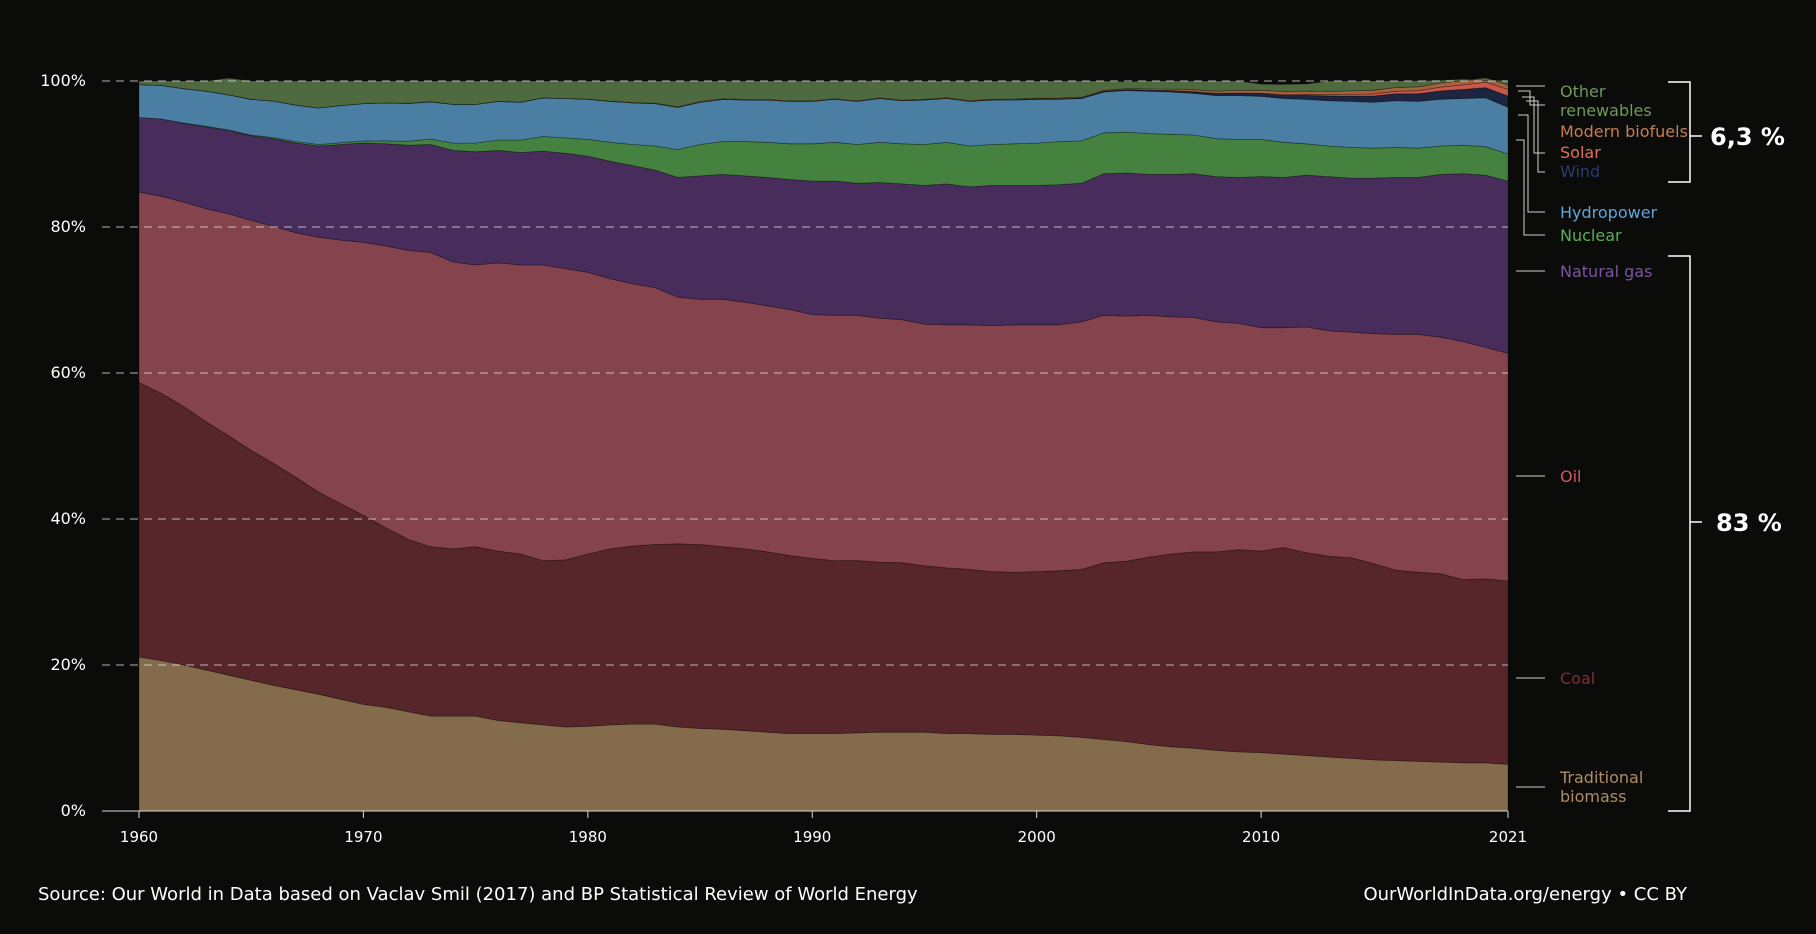  I want to click on label-wind: Wind, so click(1580, 171).